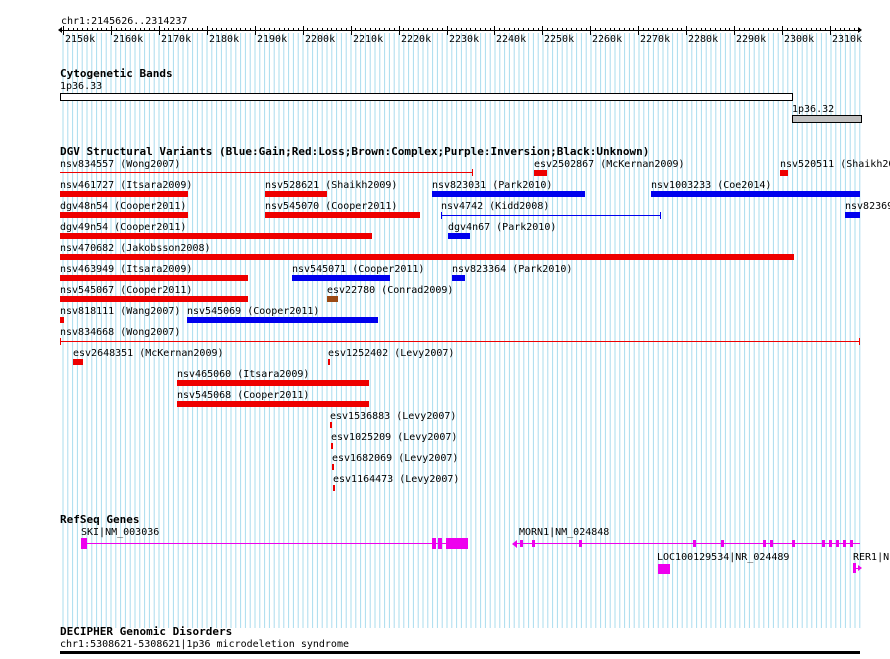 The height and width of the screenshot is (659, 890). I want to click on decipher-track-title: DECIPHER Genomic Disorders, so click(146, 631).